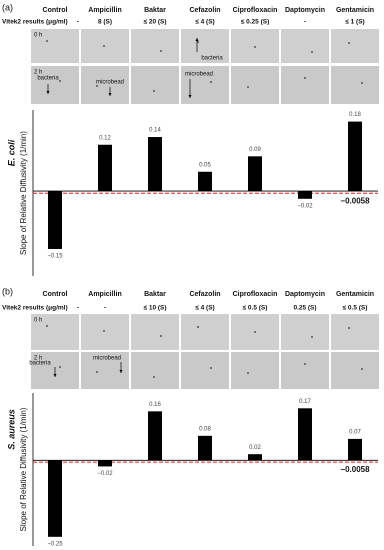 This screenshot has height=550, width=384. Describe the element at coordinates (55, 257) in the screenshot. I see `value-label: −0.15` at that location.